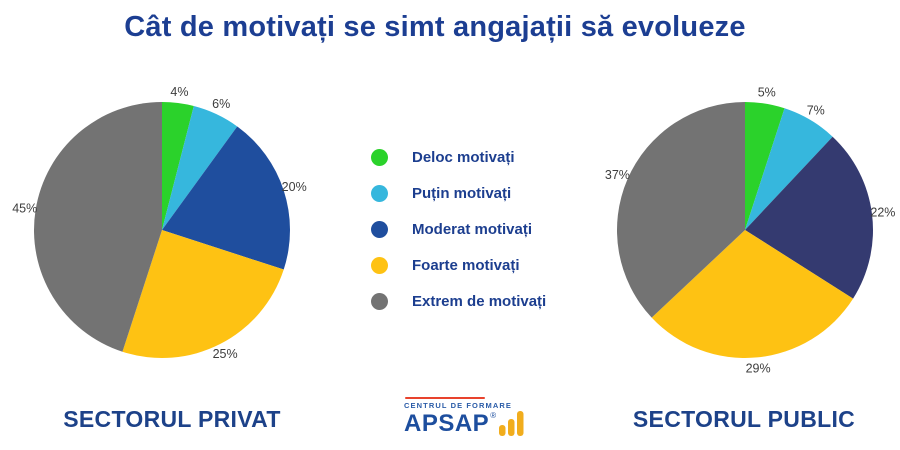  Describe the element at coordinates (758, 368) in the screenshot. I see `pie-slice-value-label: 29%` at that location.